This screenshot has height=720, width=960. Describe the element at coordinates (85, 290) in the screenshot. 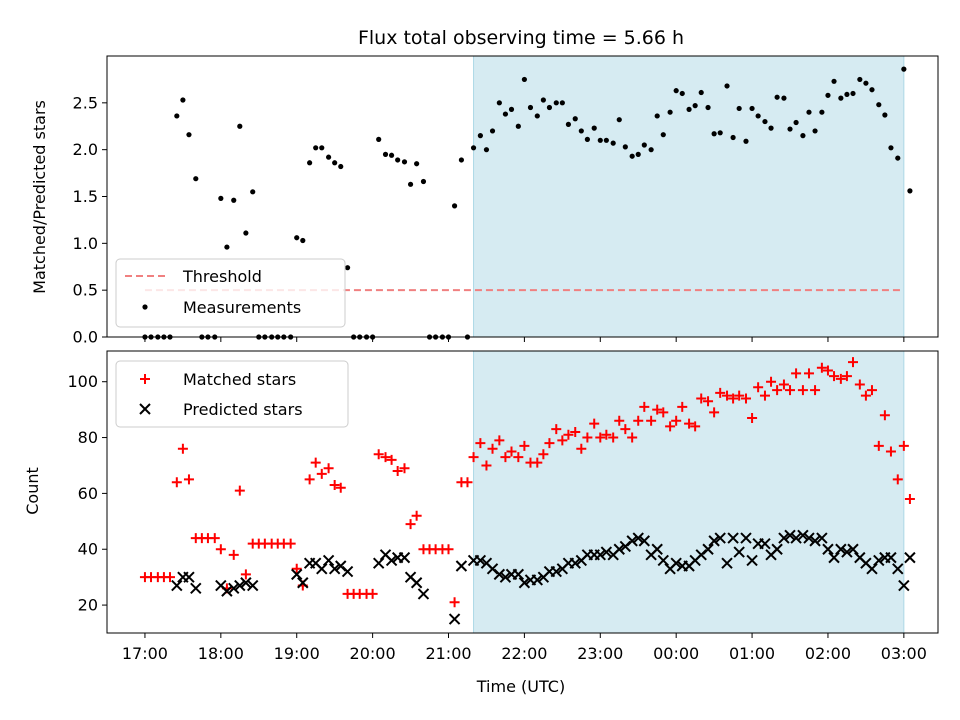

I see `y-tick-label: 0.5` at that location.